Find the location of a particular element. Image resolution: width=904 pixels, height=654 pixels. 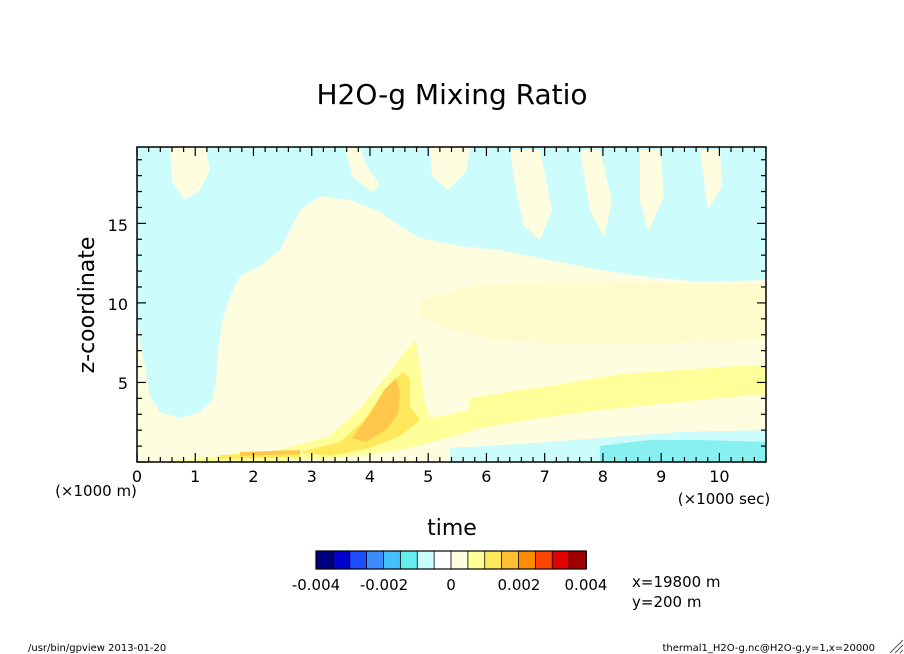

y-tick-label-5: 5 is located at coordinates (123, 383).